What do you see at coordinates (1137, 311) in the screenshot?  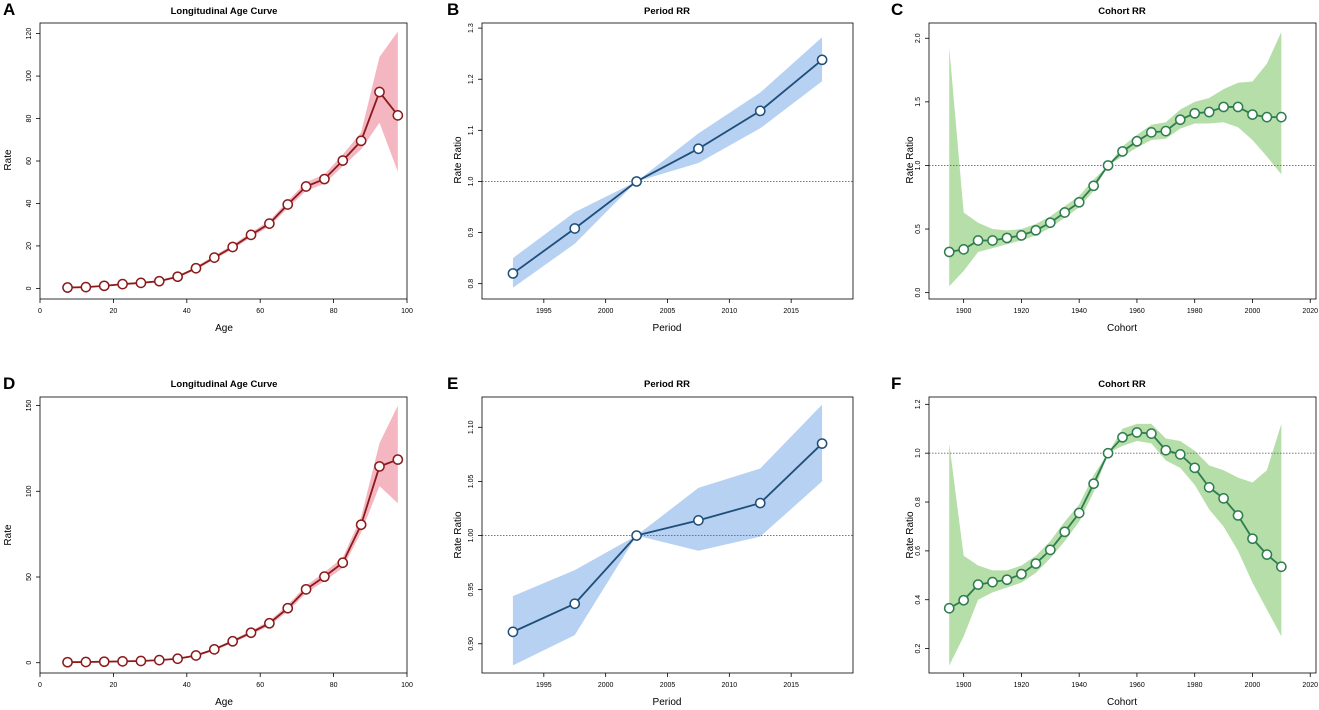 I see `x-tick-label: 1960` at bounding box center [1137, 311].